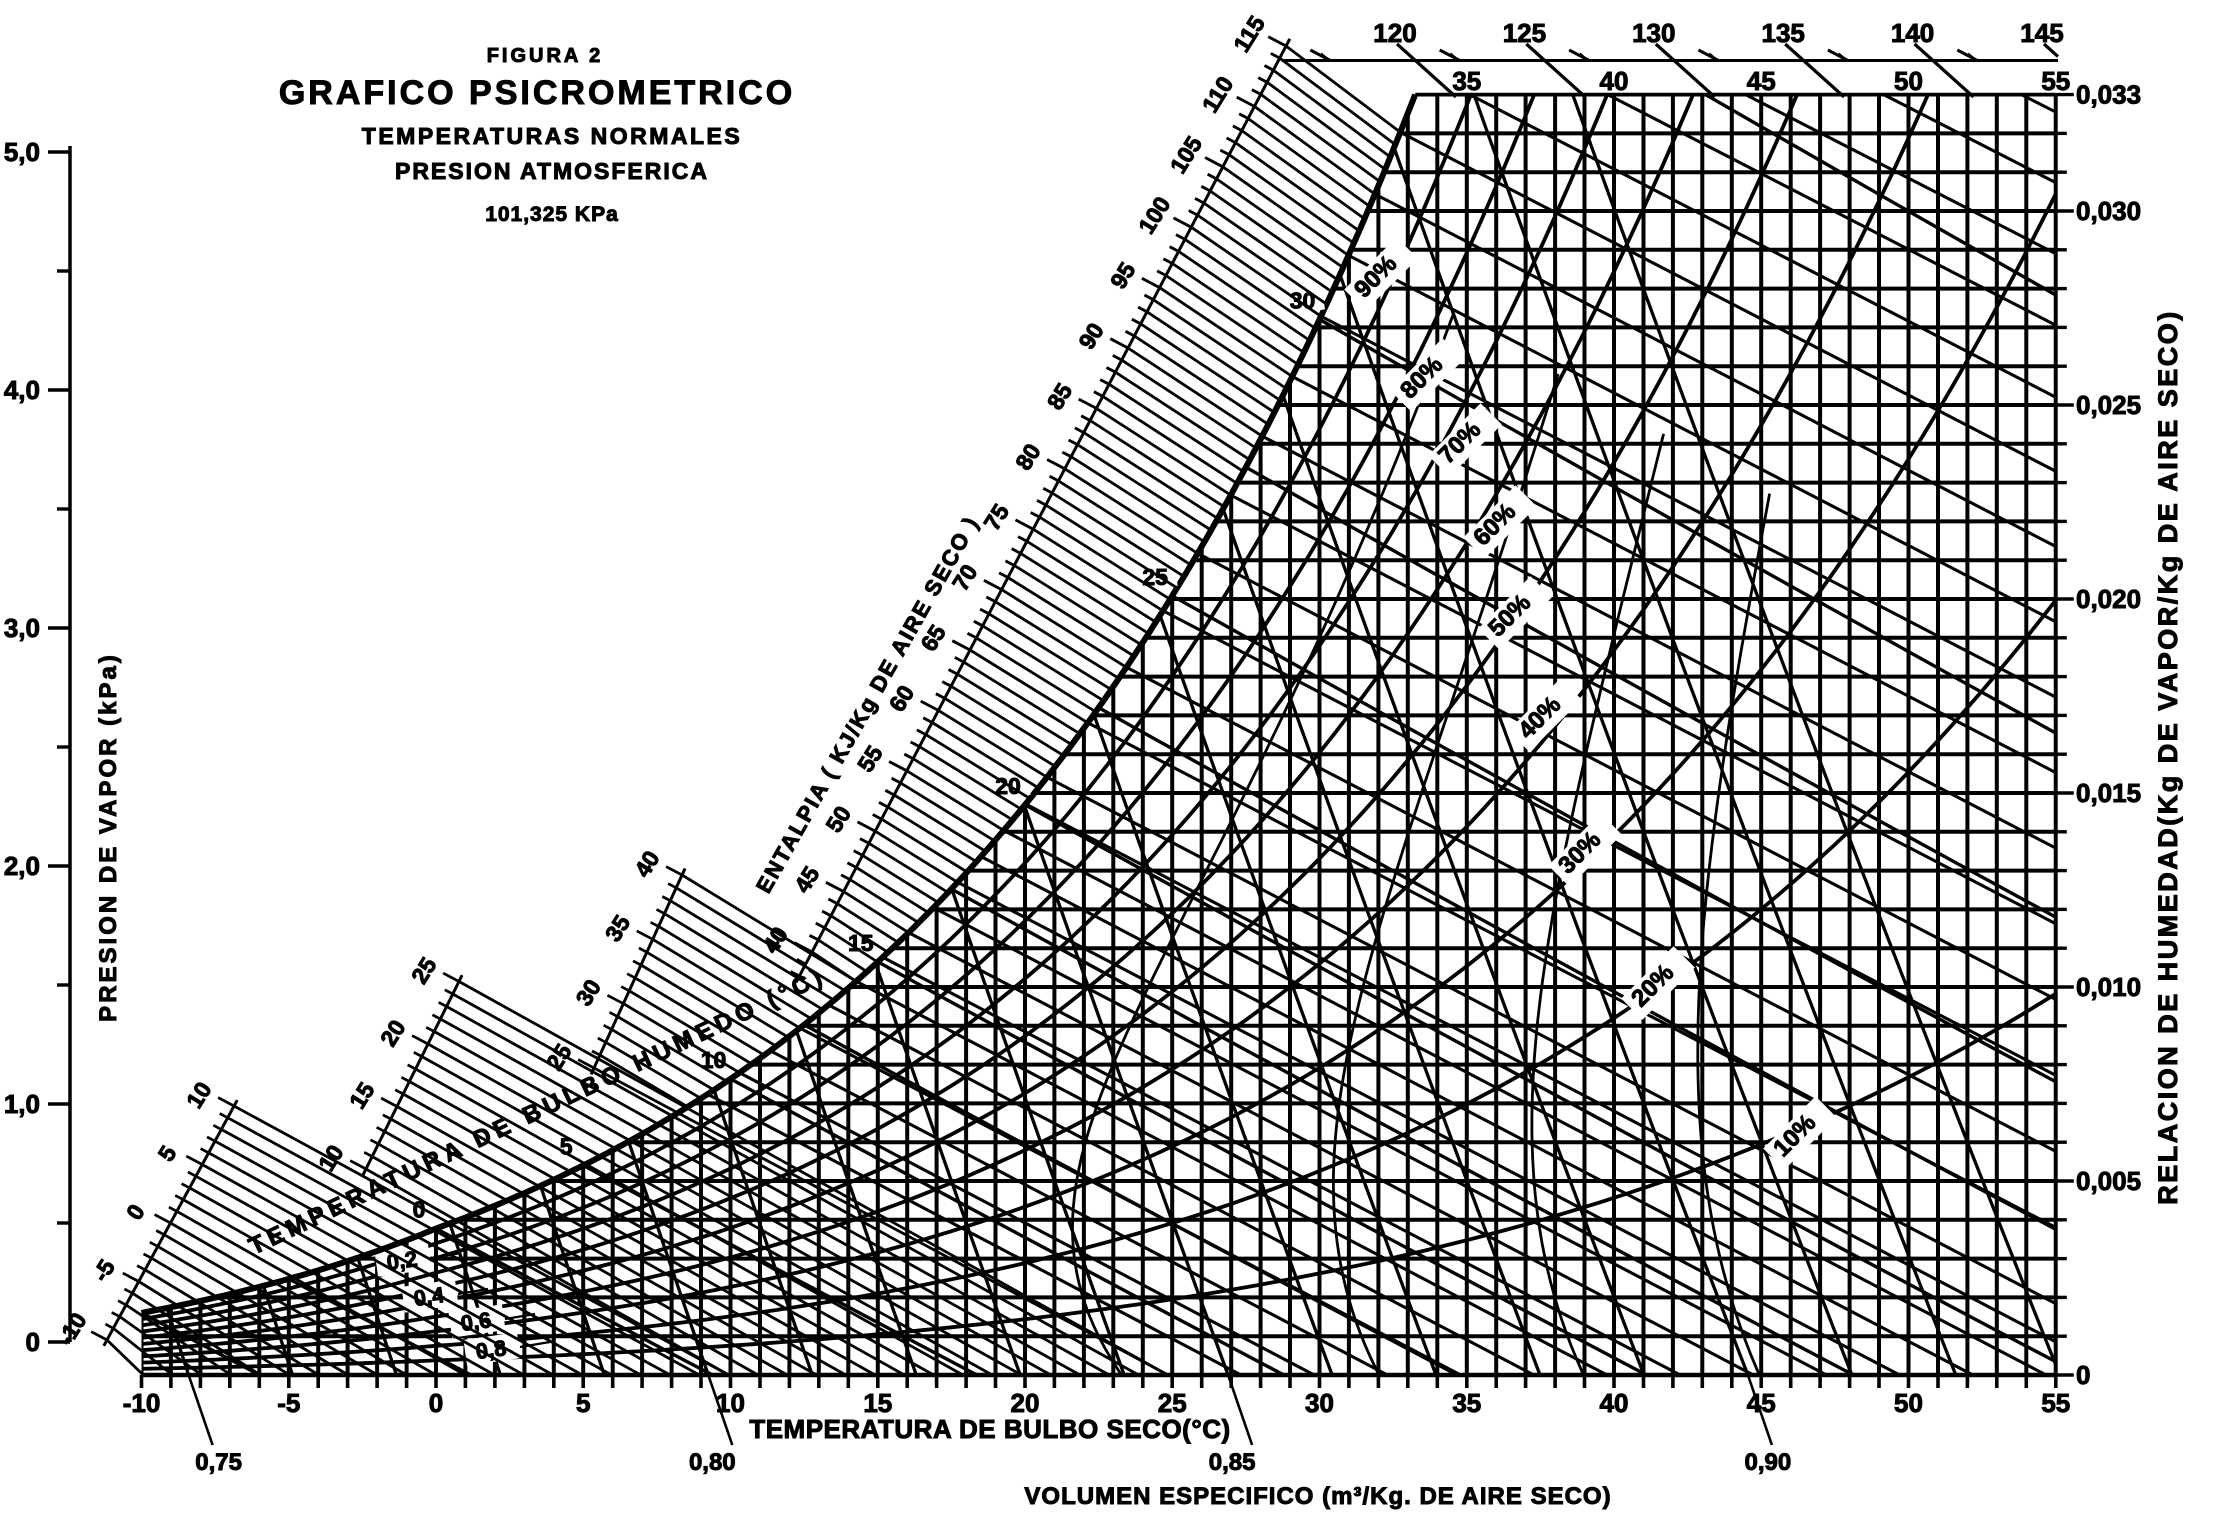 This screenshot has height=1536, width=2216. Describe the element at coordinates (142, 1403) in the screenshot. I see `svg-text: -10` at that location.